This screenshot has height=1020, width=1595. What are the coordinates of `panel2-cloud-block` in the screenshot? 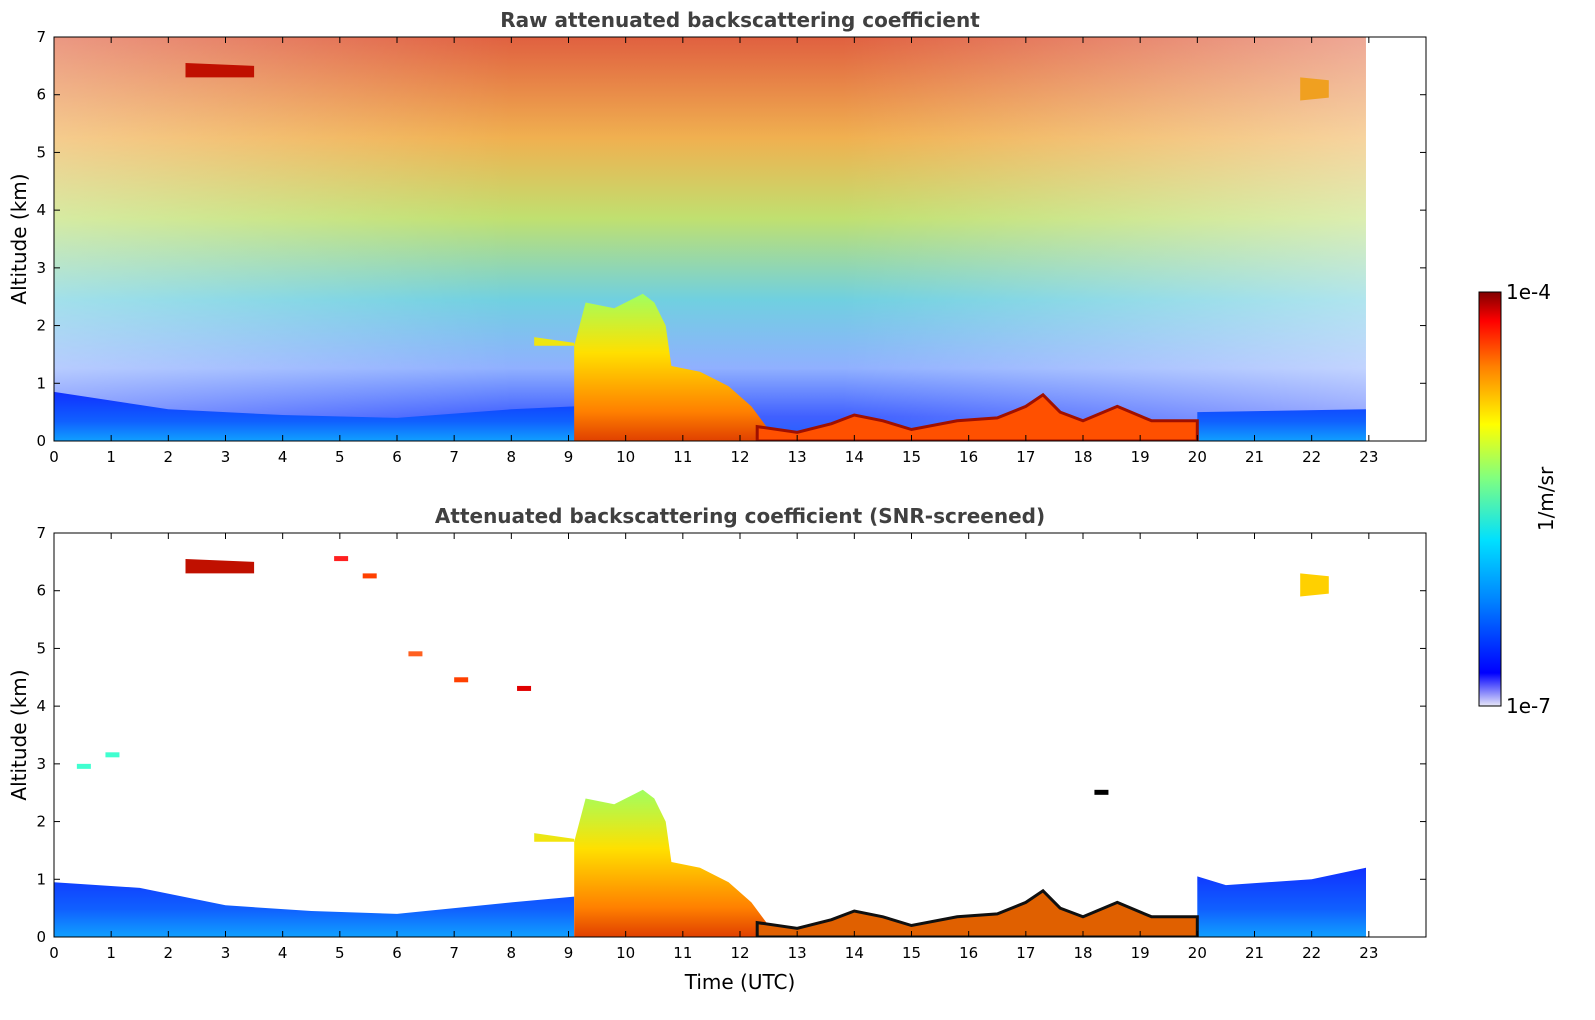 It's located at (651, 863).